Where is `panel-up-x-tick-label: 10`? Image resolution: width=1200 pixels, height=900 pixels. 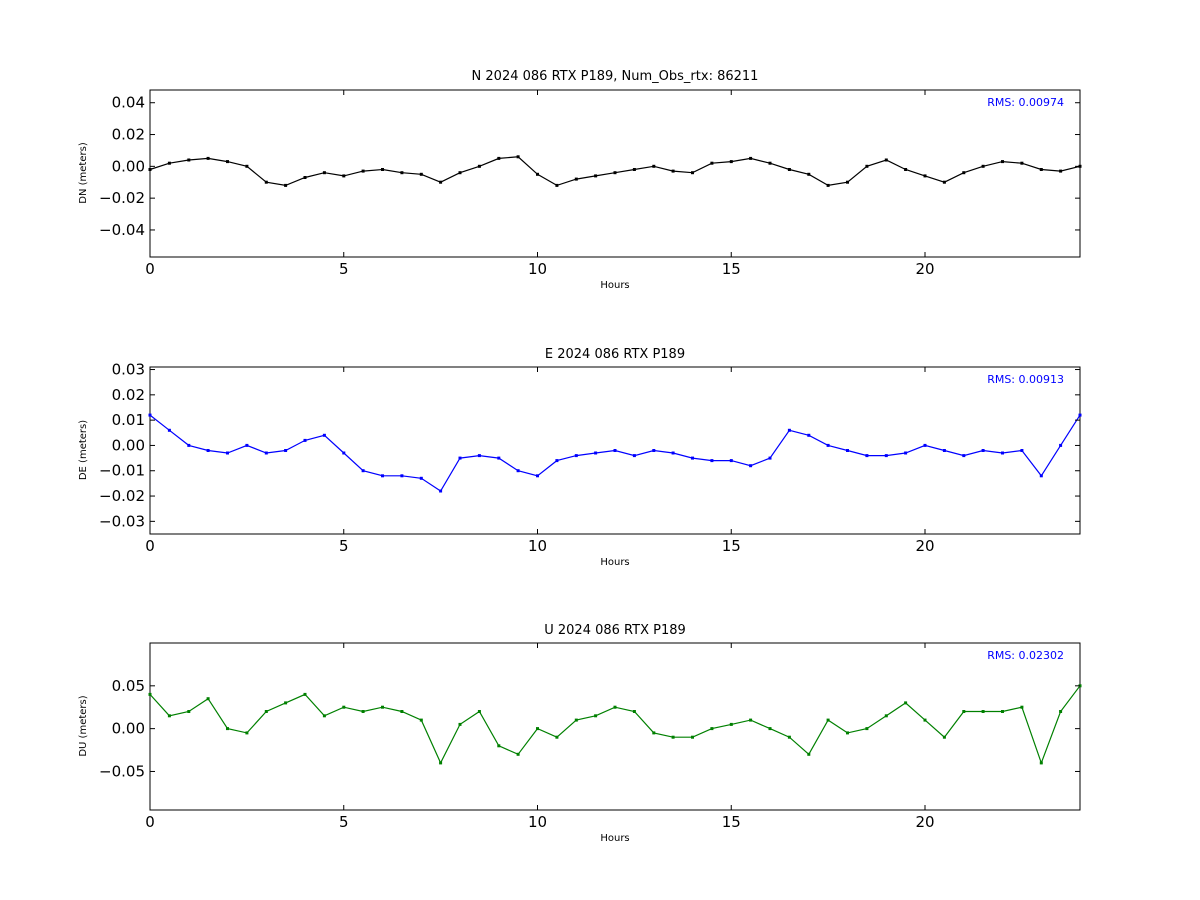 panel-up-x-tick-label: 10 is located at coordinates (537, 822).